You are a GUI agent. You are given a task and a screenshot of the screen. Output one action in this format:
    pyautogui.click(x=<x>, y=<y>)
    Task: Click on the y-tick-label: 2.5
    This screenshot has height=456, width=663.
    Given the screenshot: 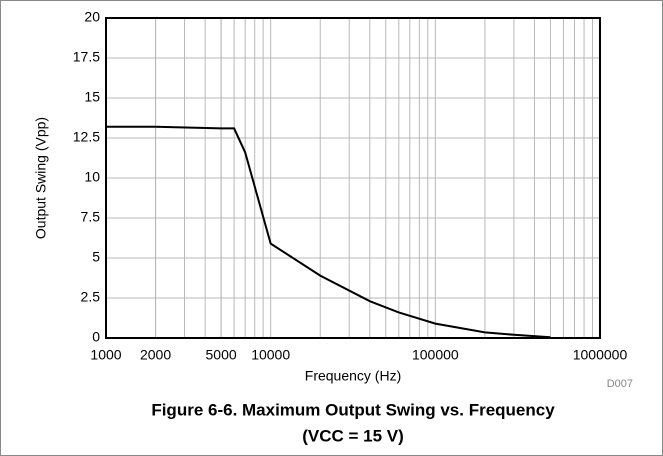 What is the action you would take?
    pyautogui.click(x=91, y=297)
    